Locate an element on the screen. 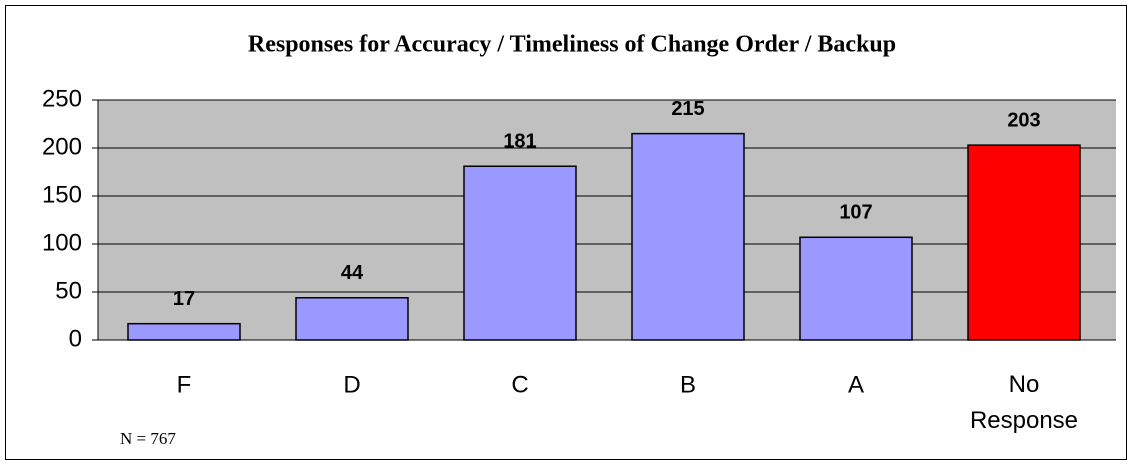 This screenshot has height=466, width=1133. value-label: 181 is located at coordinates (519, 142).